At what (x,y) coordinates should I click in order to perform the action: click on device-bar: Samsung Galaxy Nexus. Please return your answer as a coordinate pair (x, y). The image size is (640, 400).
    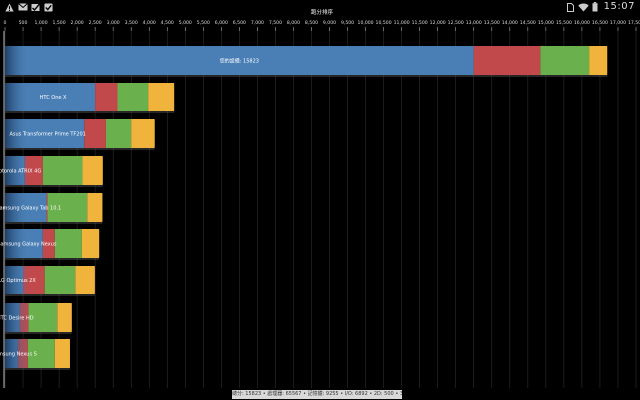
    Looking at the image, I should click on (50, 244).